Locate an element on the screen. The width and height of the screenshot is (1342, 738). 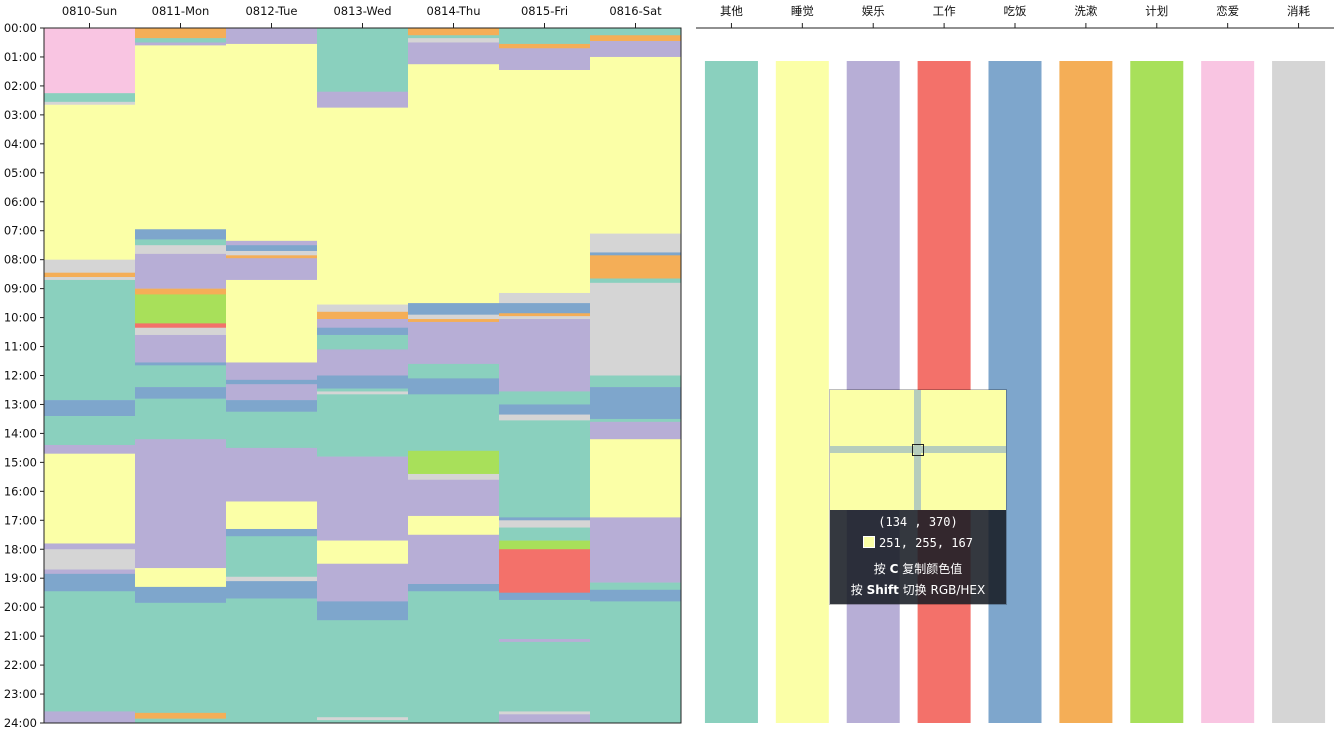
hint-copy-prefix: 按 is located at coordinates (881, 569).